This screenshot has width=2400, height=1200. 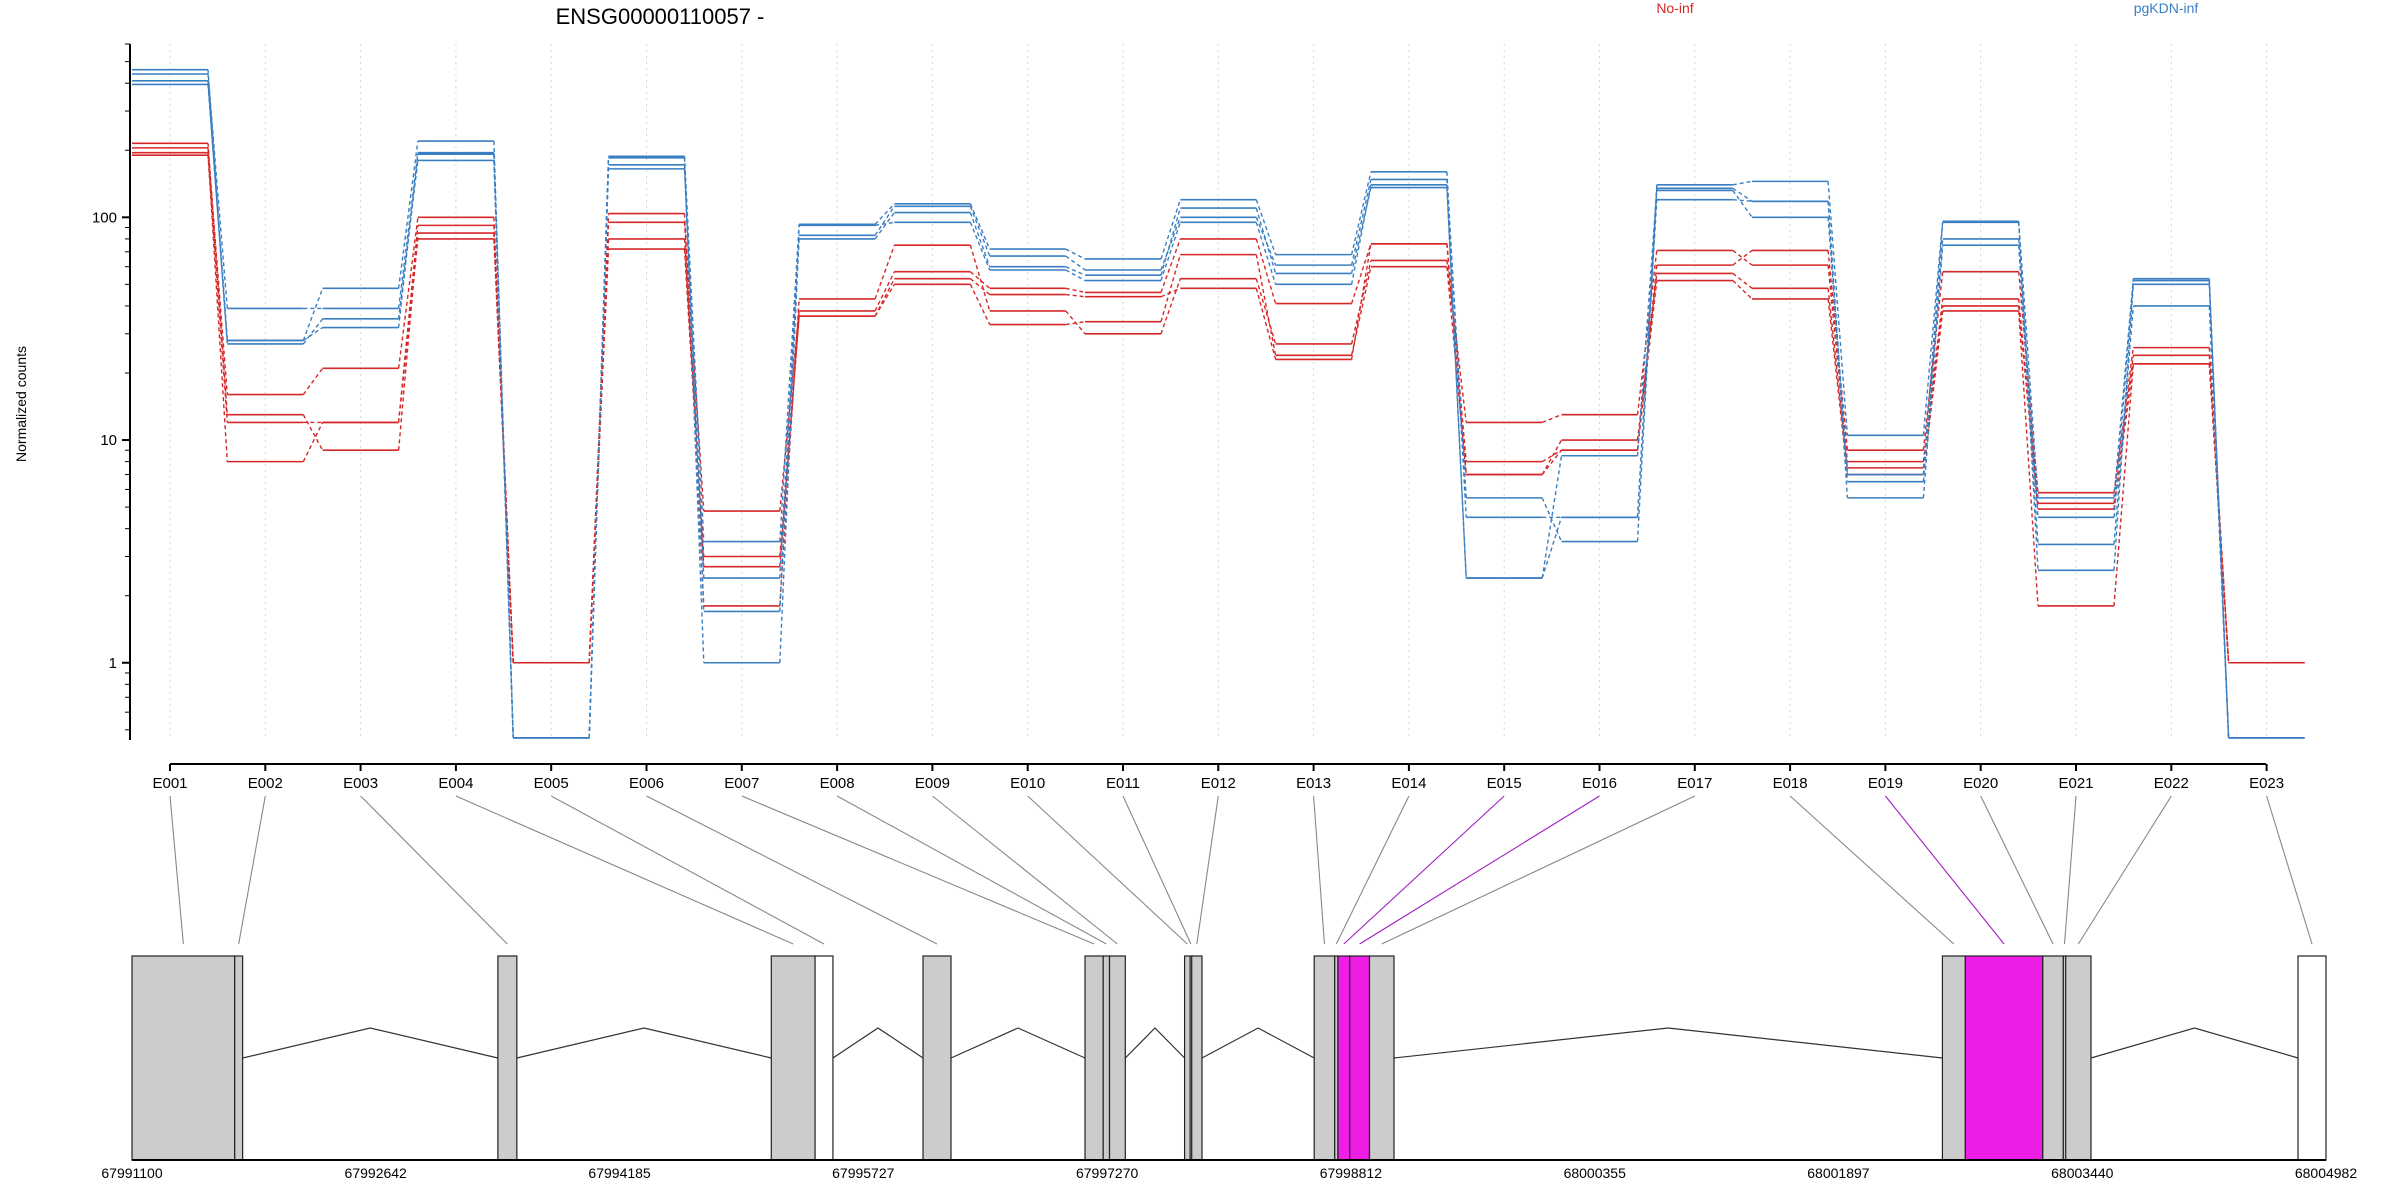 What do you see at coordinates (2082, 1173) in the screenshot?
I see `genomic-tick-label: 68003440` at bounding box center [2082, 1173].